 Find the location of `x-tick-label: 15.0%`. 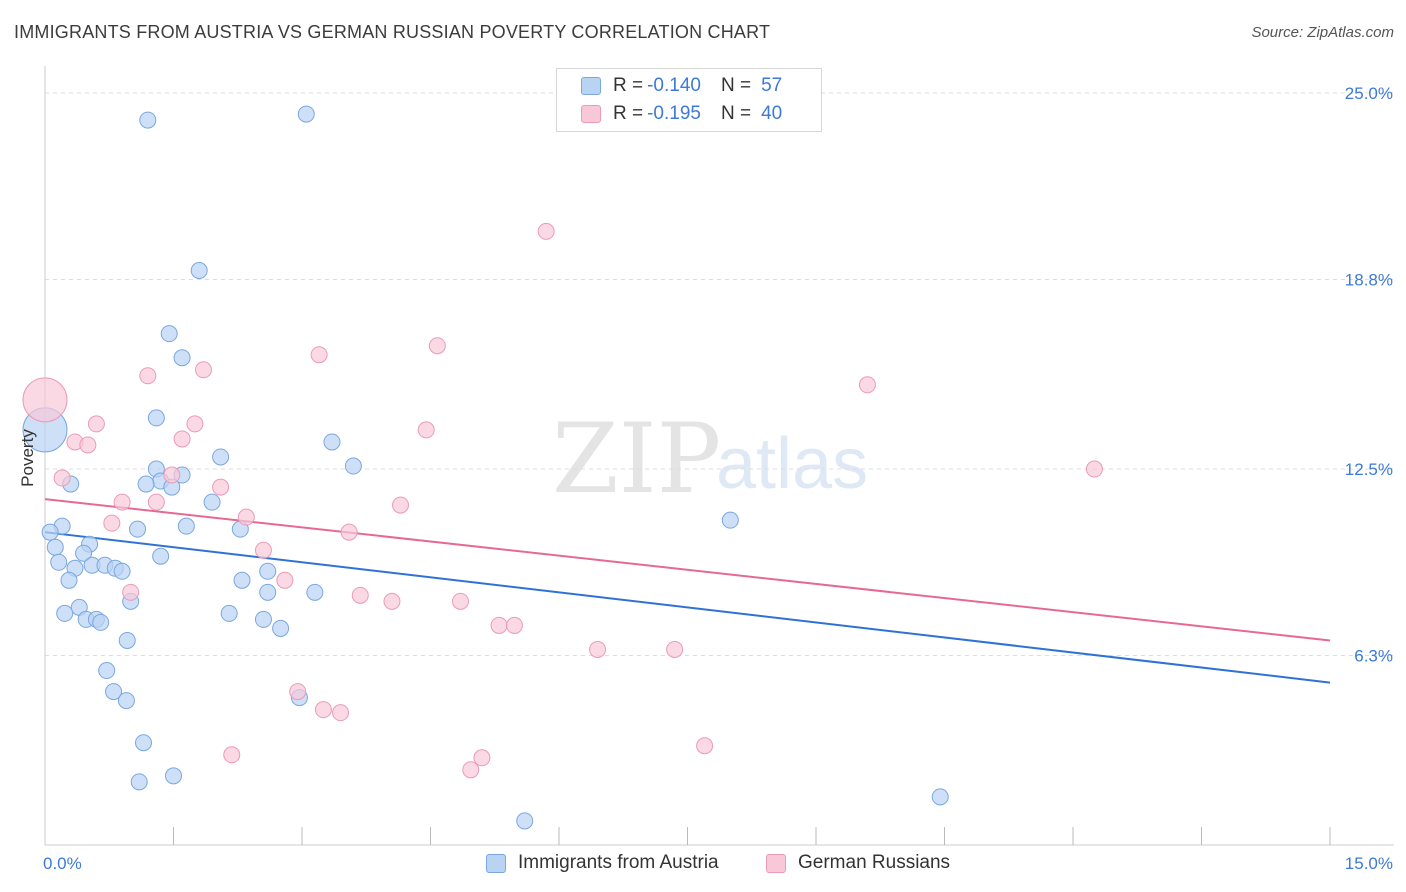

x-tick-label: 15.0% is located at coordinates (1369, 863).